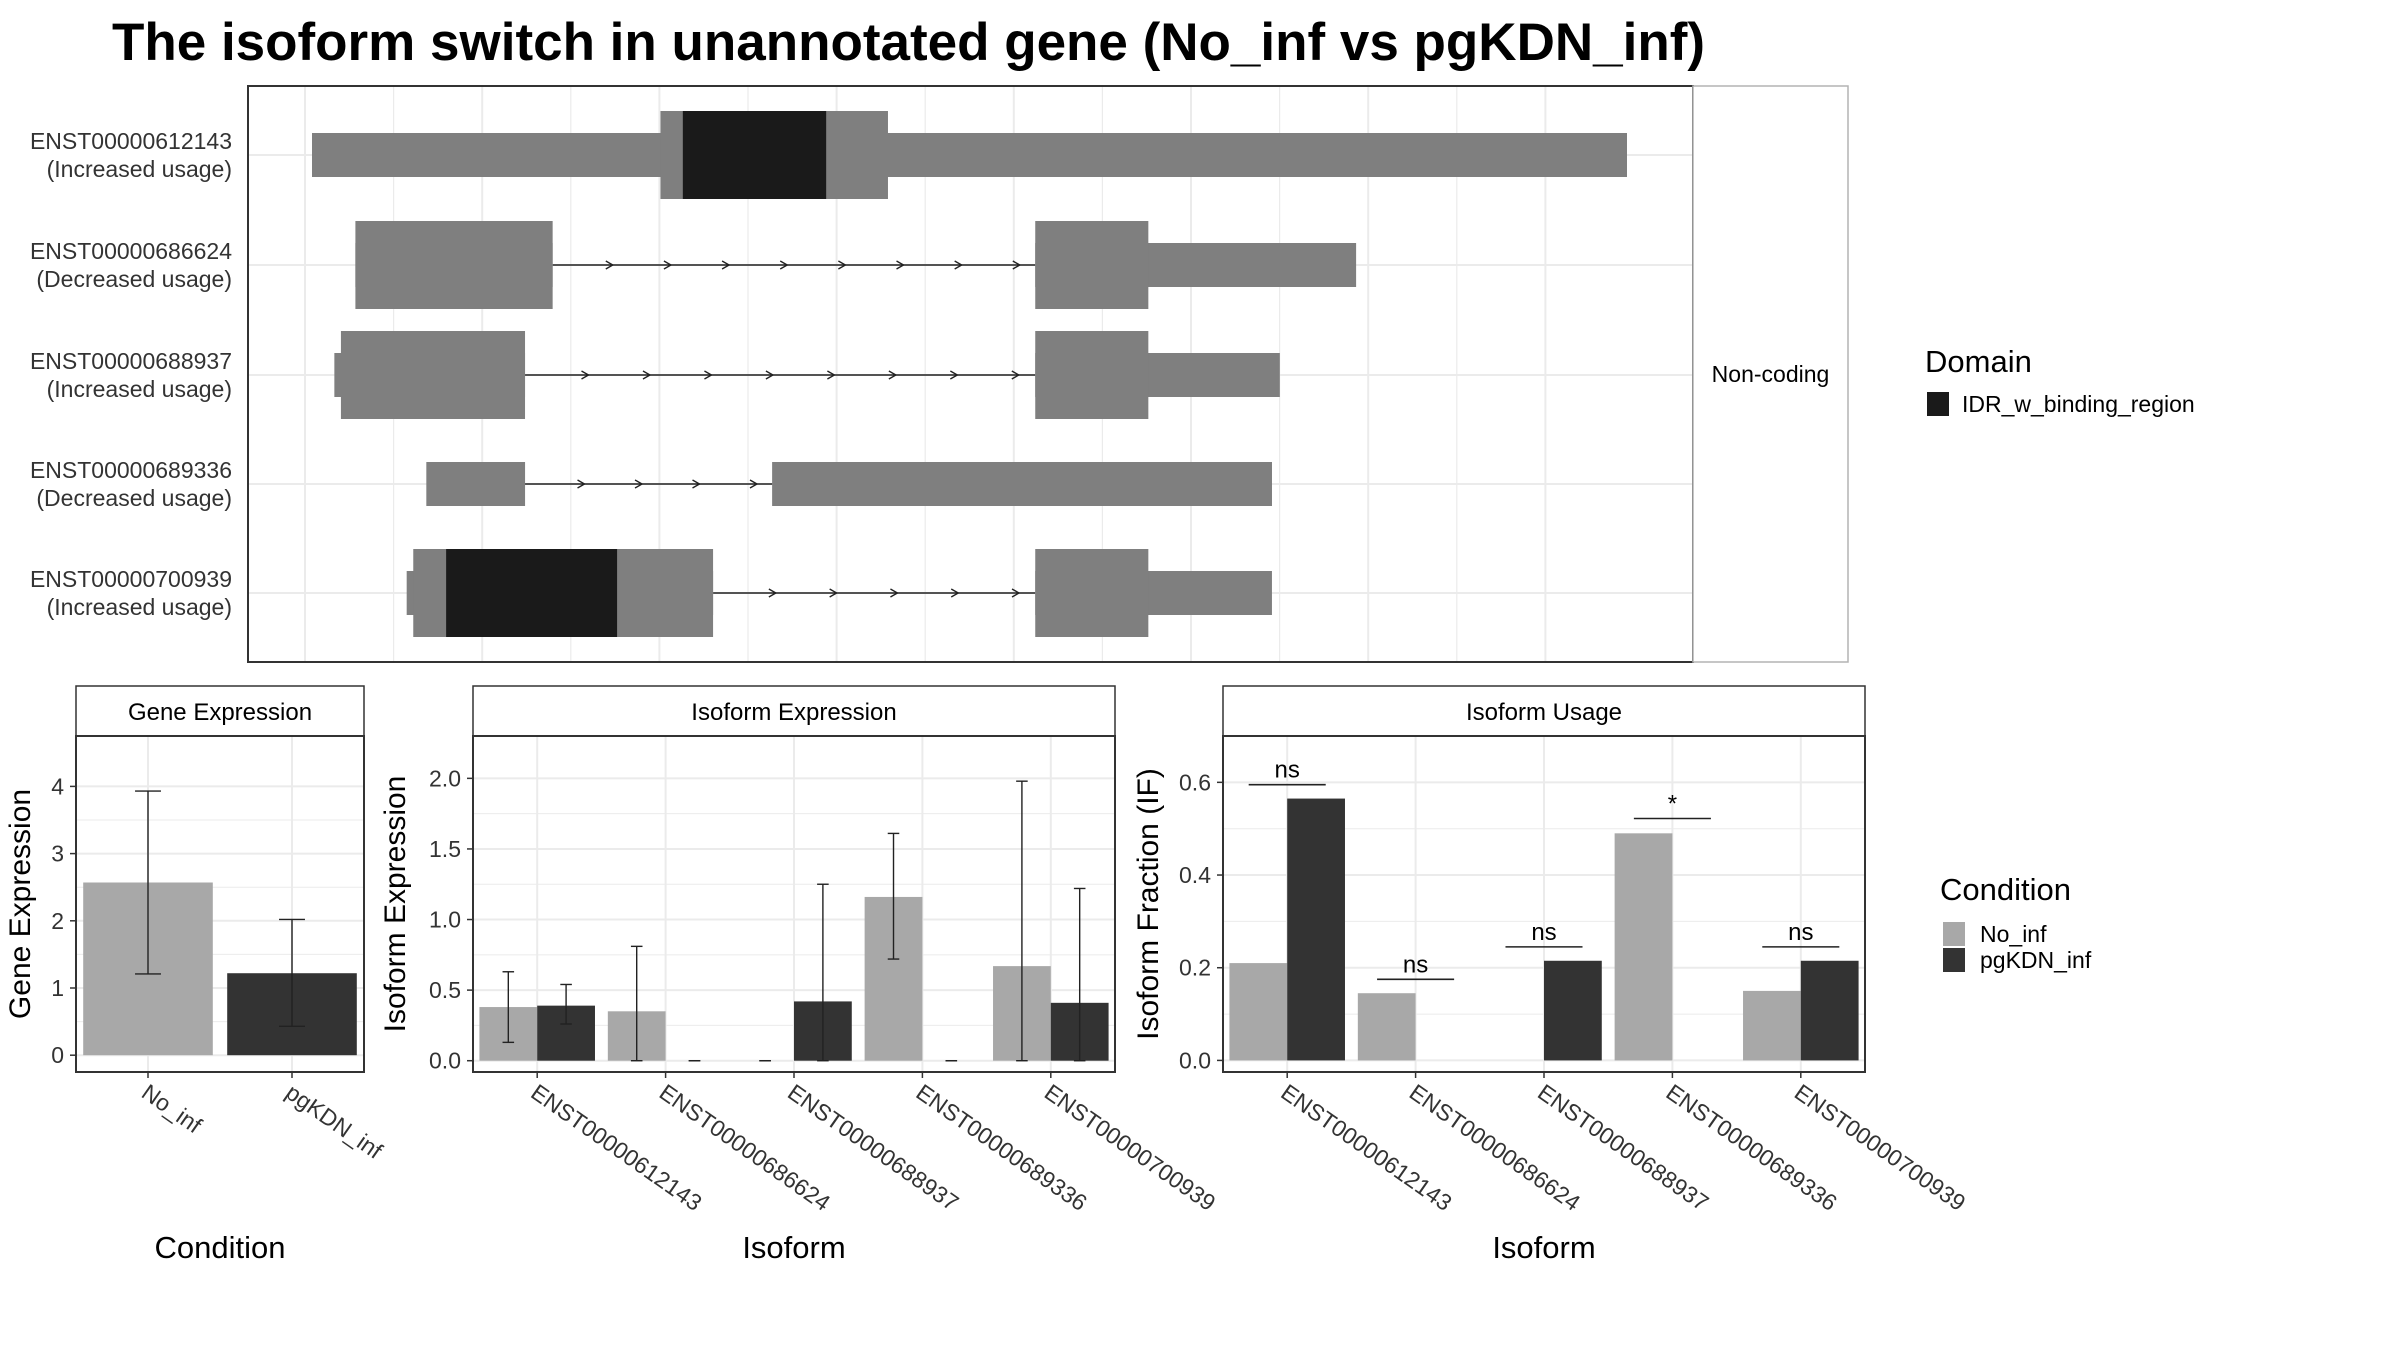 This screenshot has height=1350, width=2400. I want to click on exon, so click(969, 155).